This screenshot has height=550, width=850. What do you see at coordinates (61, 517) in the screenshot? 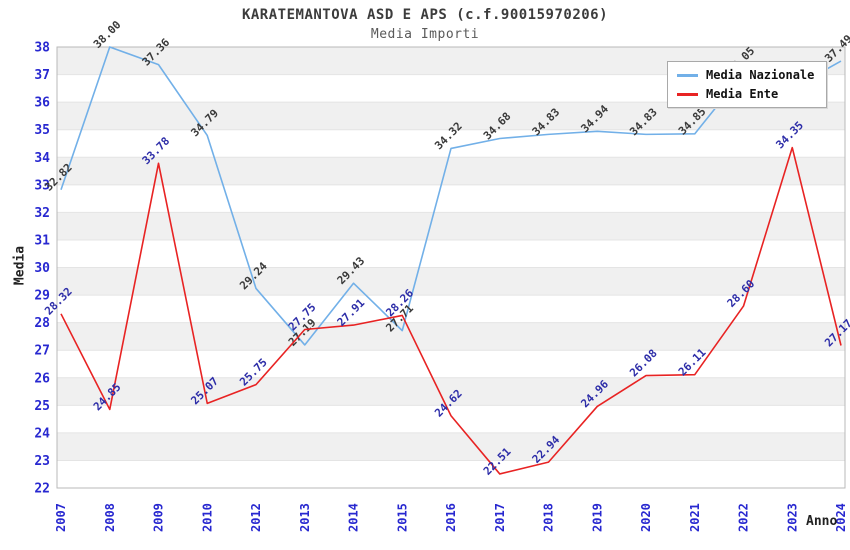
I see `svg-text: 2007` at bounding box center [61, 517].